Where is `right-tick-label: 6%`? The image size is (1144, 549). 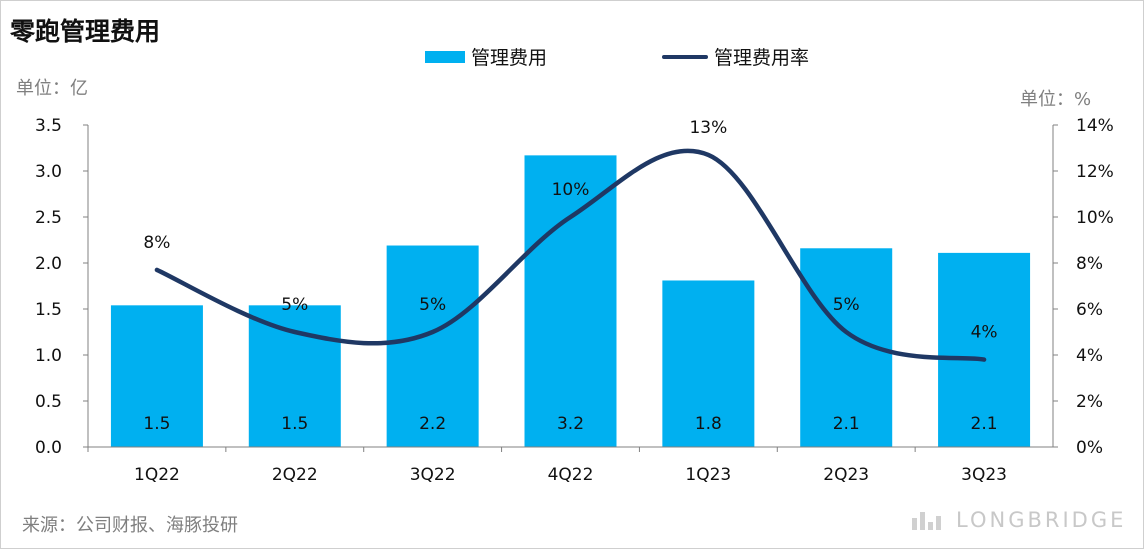 right-tick-label: 6% is located at coordinates (1089, 310).